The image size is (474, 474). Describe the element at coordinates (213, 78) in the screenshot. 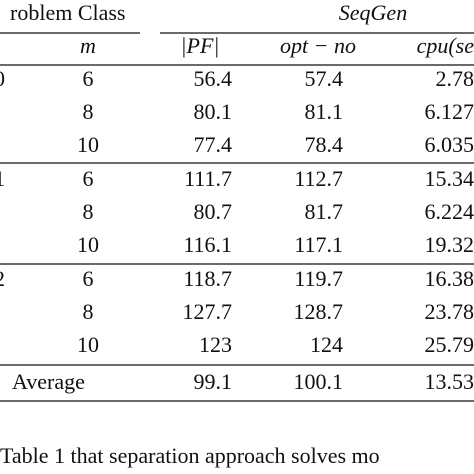

I see `cell: 56.4` at that location.